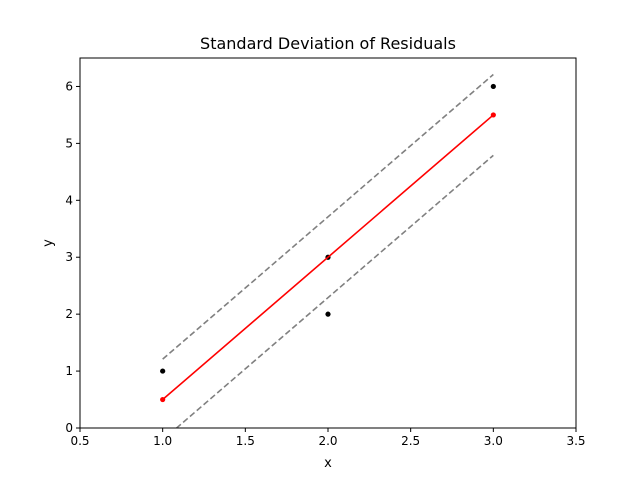 This screenshot has width=640, height=484. Describe the element at coordinates (575, 441) in the screenshot. I see `x-tick-label: 3.5` at that location.